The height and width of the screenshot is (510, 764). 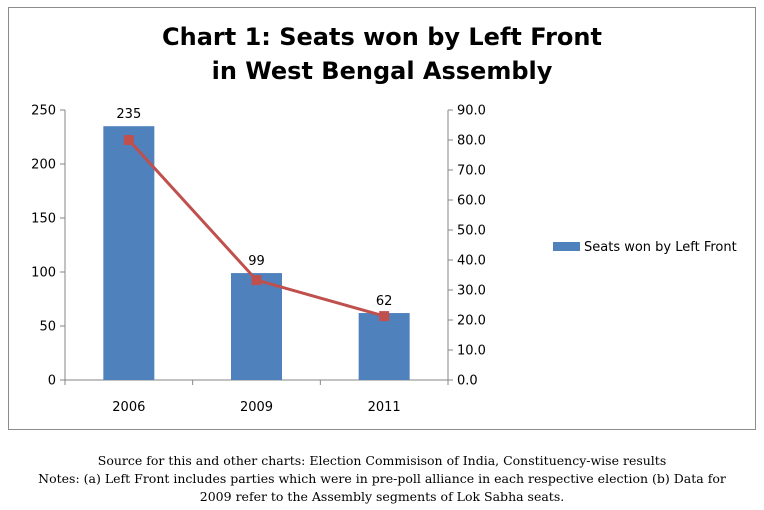 What do you see at coordinates (471, 321) in the screenshot?
I see `y-axis-right-tick-label: 20.0` at bounding box center [471, 321].